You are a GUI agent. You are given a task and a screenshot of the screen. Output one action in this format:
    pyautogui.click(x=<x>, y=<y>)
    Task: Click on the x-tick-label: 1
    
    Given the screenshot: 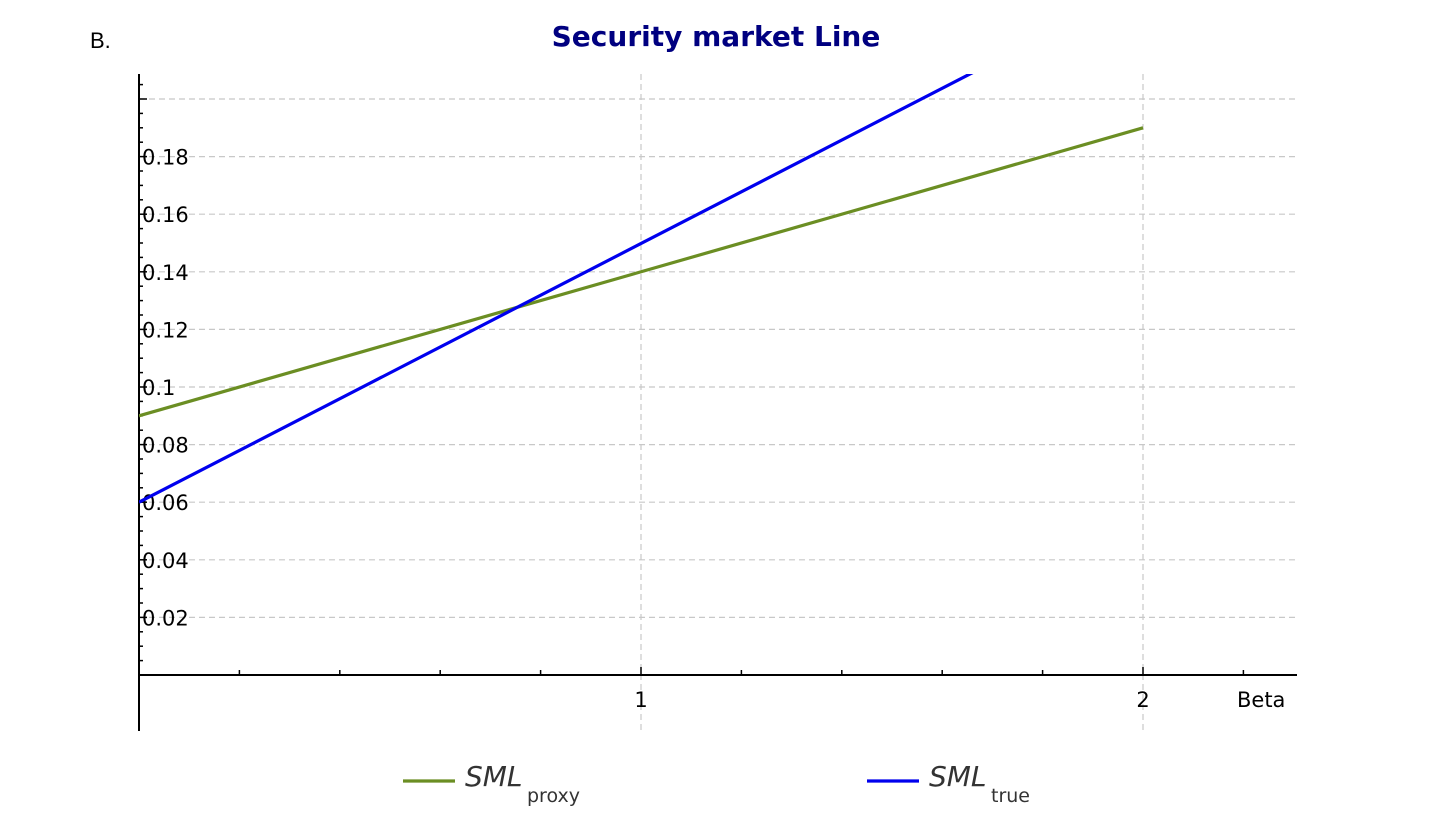 What is the action you would take?
    pyautogui.click(x=640, y=700)
    